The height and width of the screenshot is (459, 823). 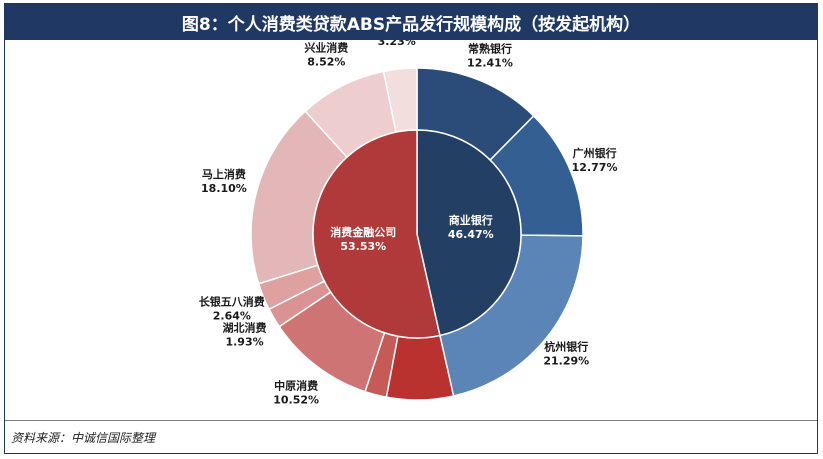 I want to click on outer-label-11: 中银消费3.23%, so click(x=397, y=44).